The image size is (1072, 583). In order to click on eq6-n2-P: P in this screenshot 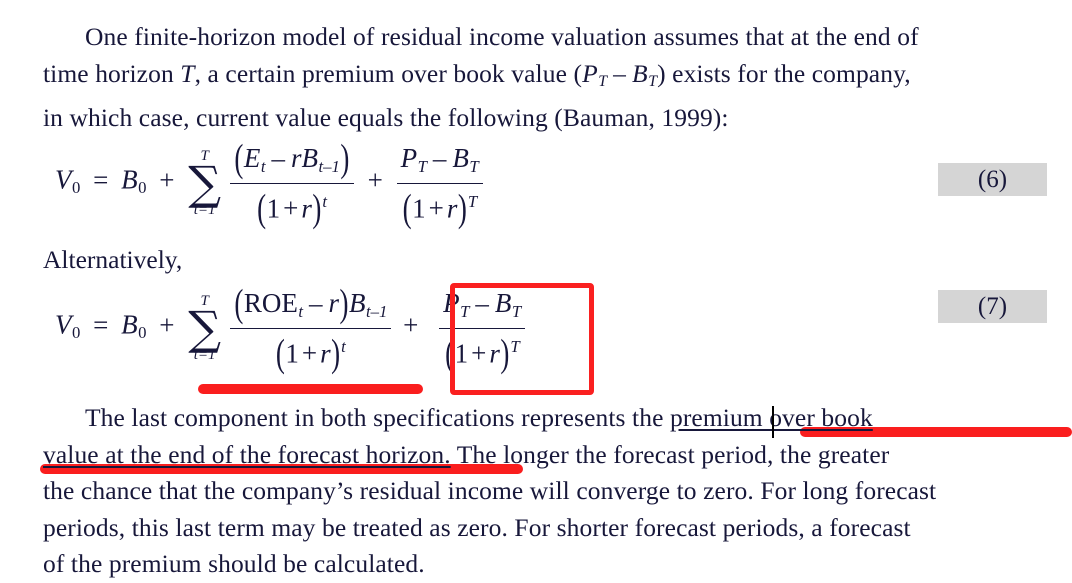, I will do `click(409, 158)`.